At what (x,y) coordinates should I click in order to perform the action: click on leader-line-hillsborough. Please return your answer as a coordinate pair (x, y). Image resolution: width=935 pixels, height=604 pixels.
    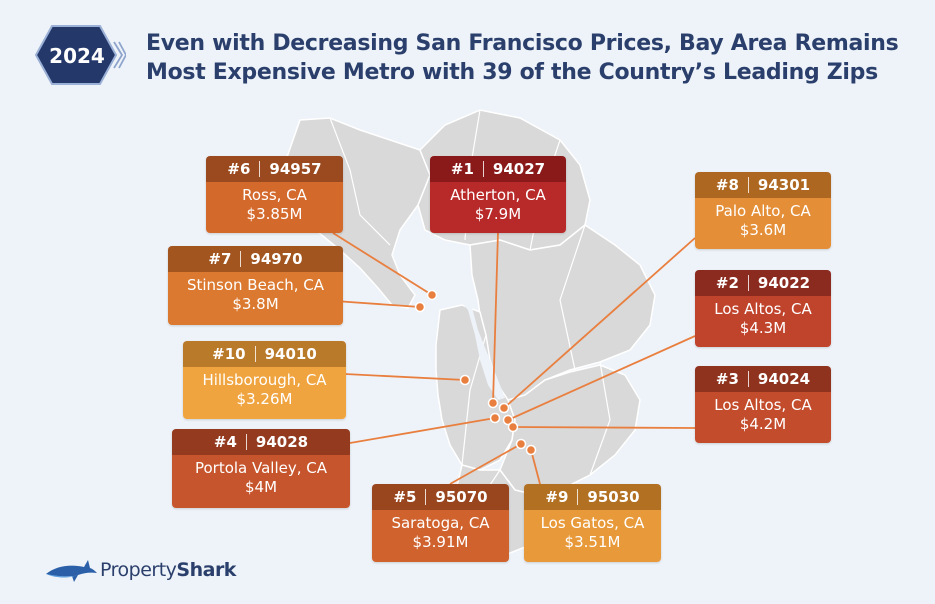
    Looking at the image, I should click on (405, 377).